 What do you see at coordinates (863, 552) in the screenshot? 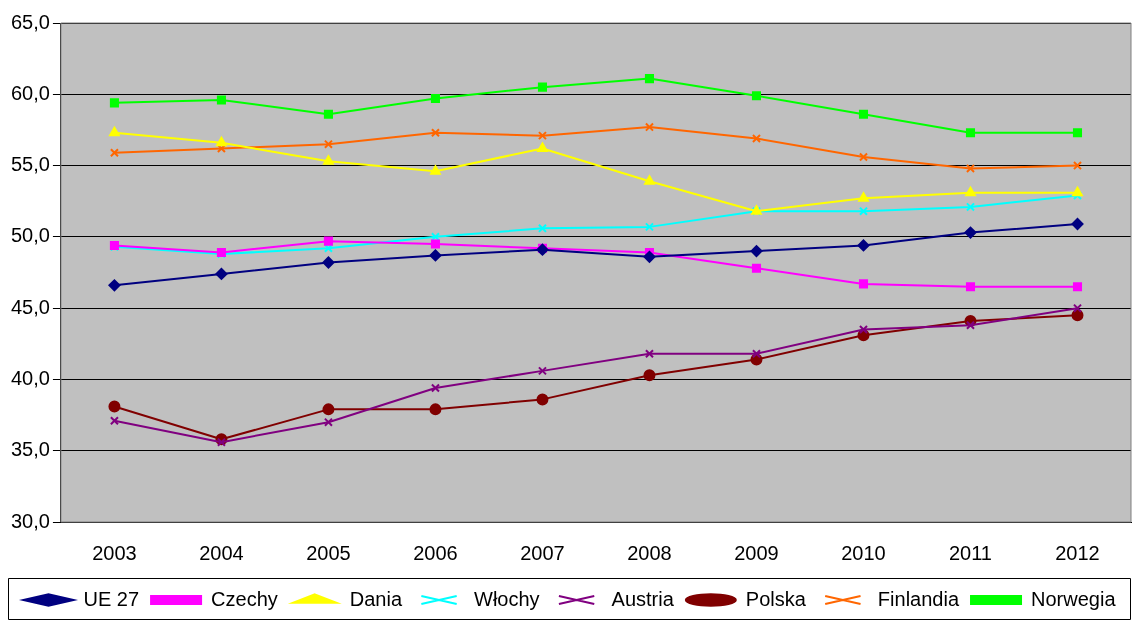
I see `x-tick-label: 2010` at bounding box center [863, 552].